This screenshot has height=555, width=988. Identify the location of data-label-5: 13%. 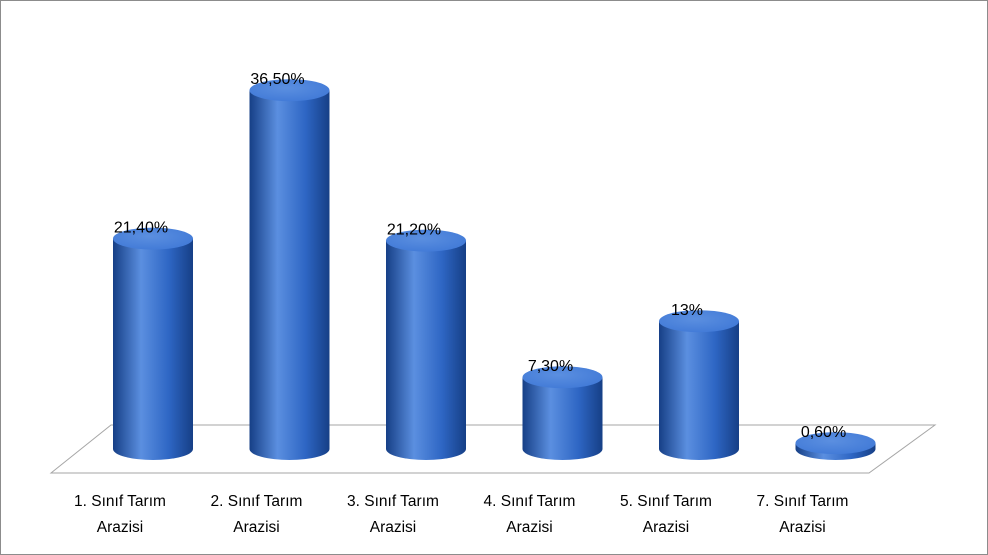
(687, 310).